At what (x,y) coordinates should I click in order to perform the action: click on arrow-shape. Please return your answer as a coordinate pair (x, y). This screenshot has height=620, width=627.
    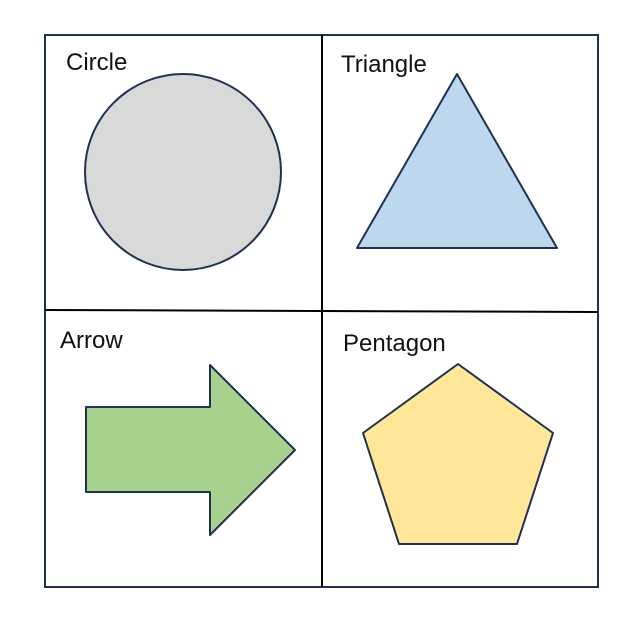
    Looking at the image, I should click on (190, 450).